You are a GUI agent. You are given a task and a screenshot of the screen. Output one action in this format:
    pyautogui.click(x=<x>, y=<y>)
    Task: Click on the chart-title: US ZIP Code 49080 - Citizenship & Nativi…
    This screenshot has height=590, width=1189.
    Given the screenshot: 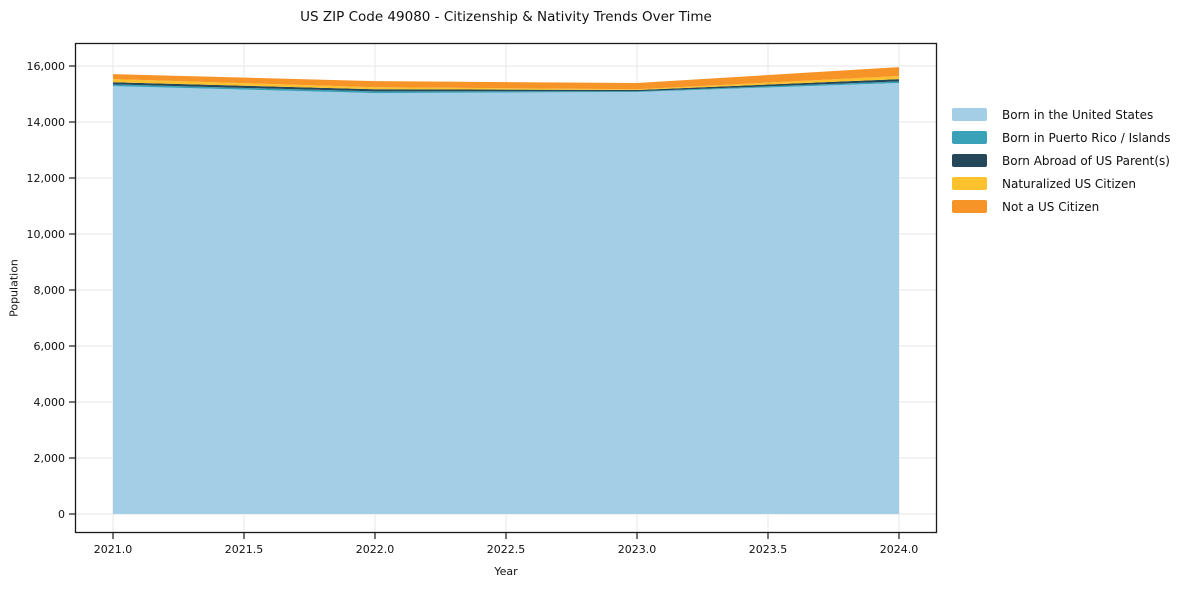 What is the action you would take?
    pyautogui.click(x=506, y=17)
    